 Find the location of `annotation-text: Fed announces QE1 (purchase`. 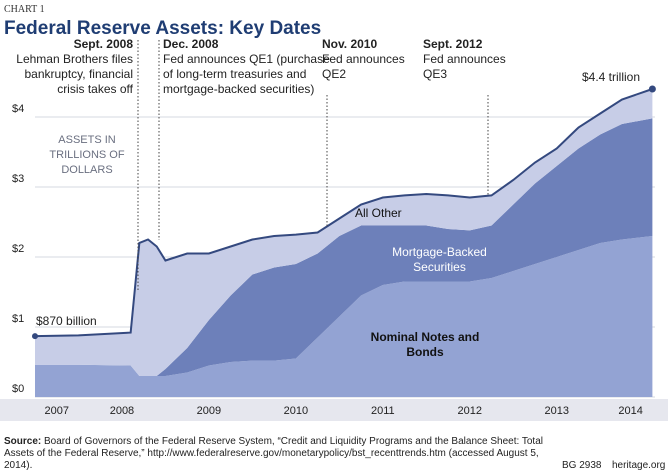

annotation-text: Fed announces QE1 (purchase is located at coordinates (246, 59).